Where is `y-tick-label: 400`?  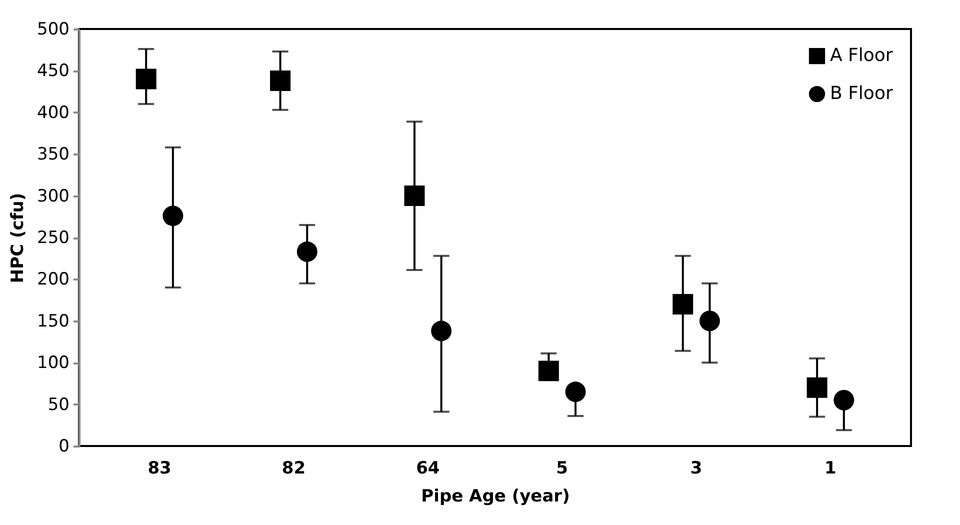
y-tick-label: 400 is located at coordinates (53, 112).